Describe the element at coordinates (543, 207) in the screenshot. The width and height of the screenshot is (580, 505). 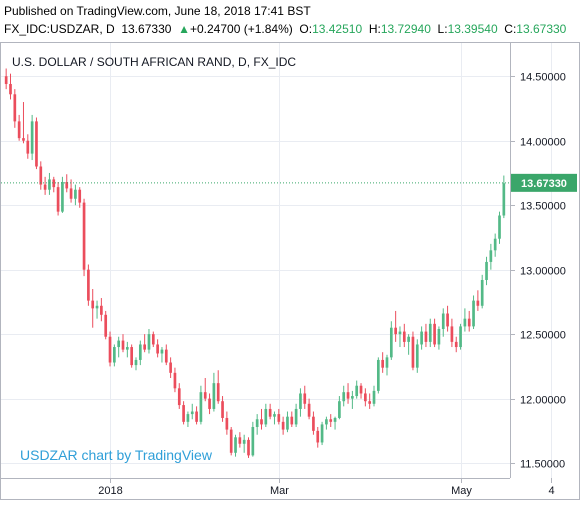
I see `y-tick-label: 13.50000` at that location.